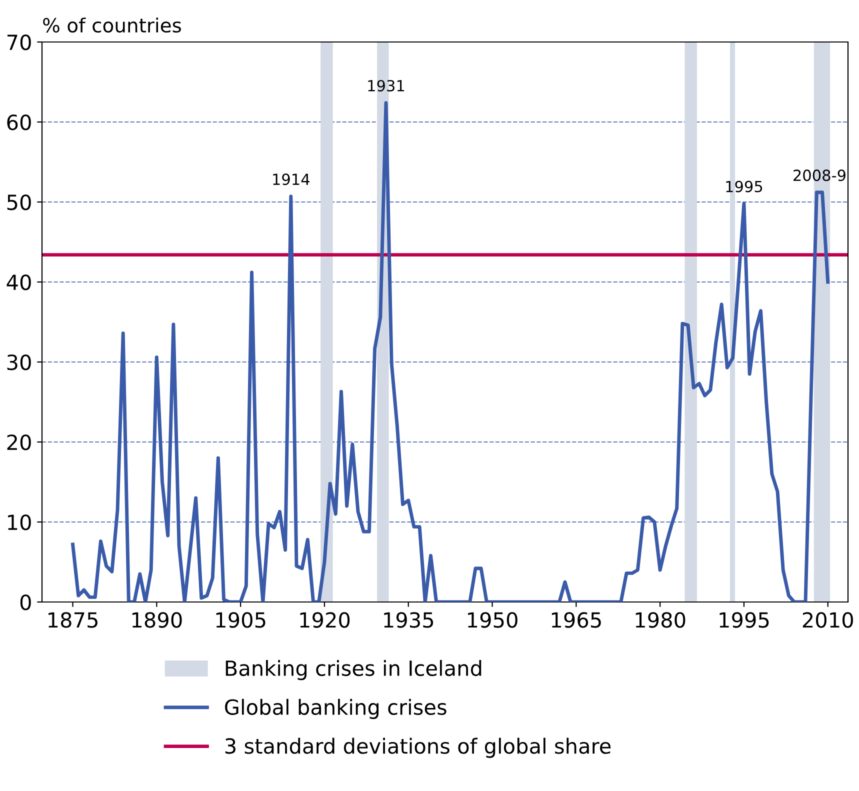 This screenshot has height=791, width=859. I want to click on x-tick-label: 1935, so click(409, 620).